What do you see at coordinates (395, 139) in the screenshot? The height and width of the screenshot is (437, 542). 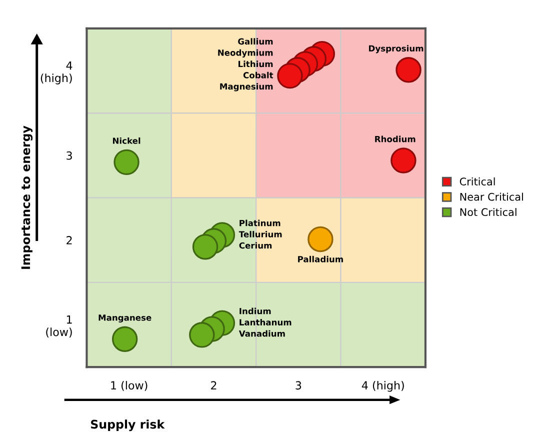 I see `annotation: Rhodium` at bounding box center [395, 139].